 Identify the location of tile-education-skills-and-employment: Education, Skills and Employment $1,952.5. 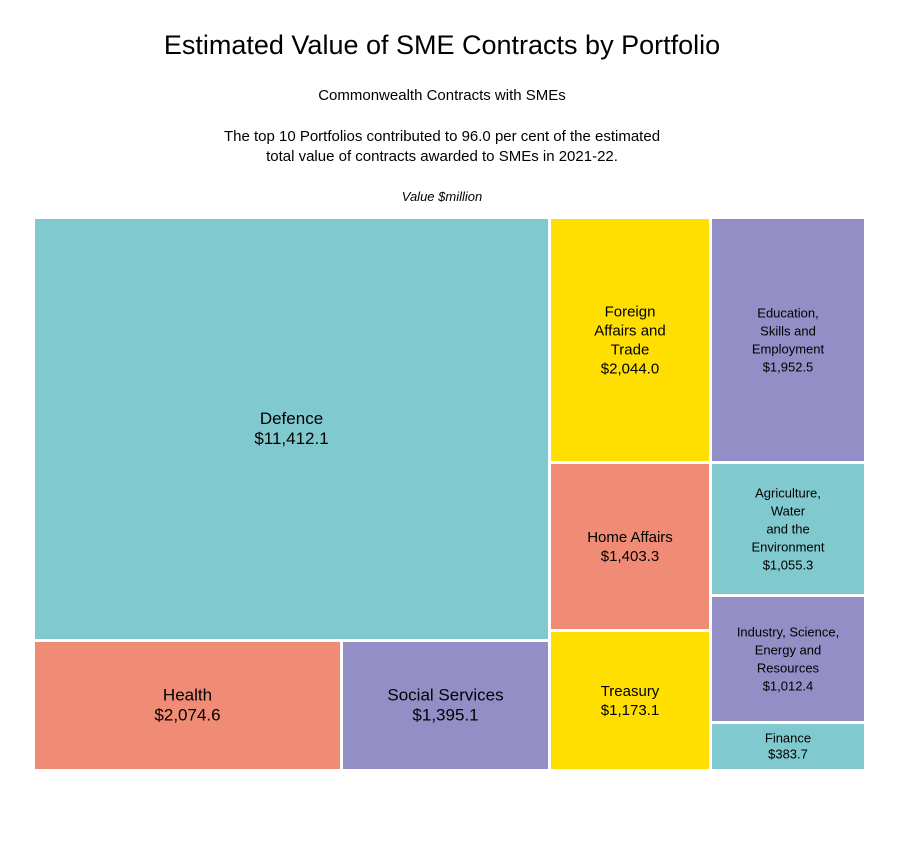
(788, 340).